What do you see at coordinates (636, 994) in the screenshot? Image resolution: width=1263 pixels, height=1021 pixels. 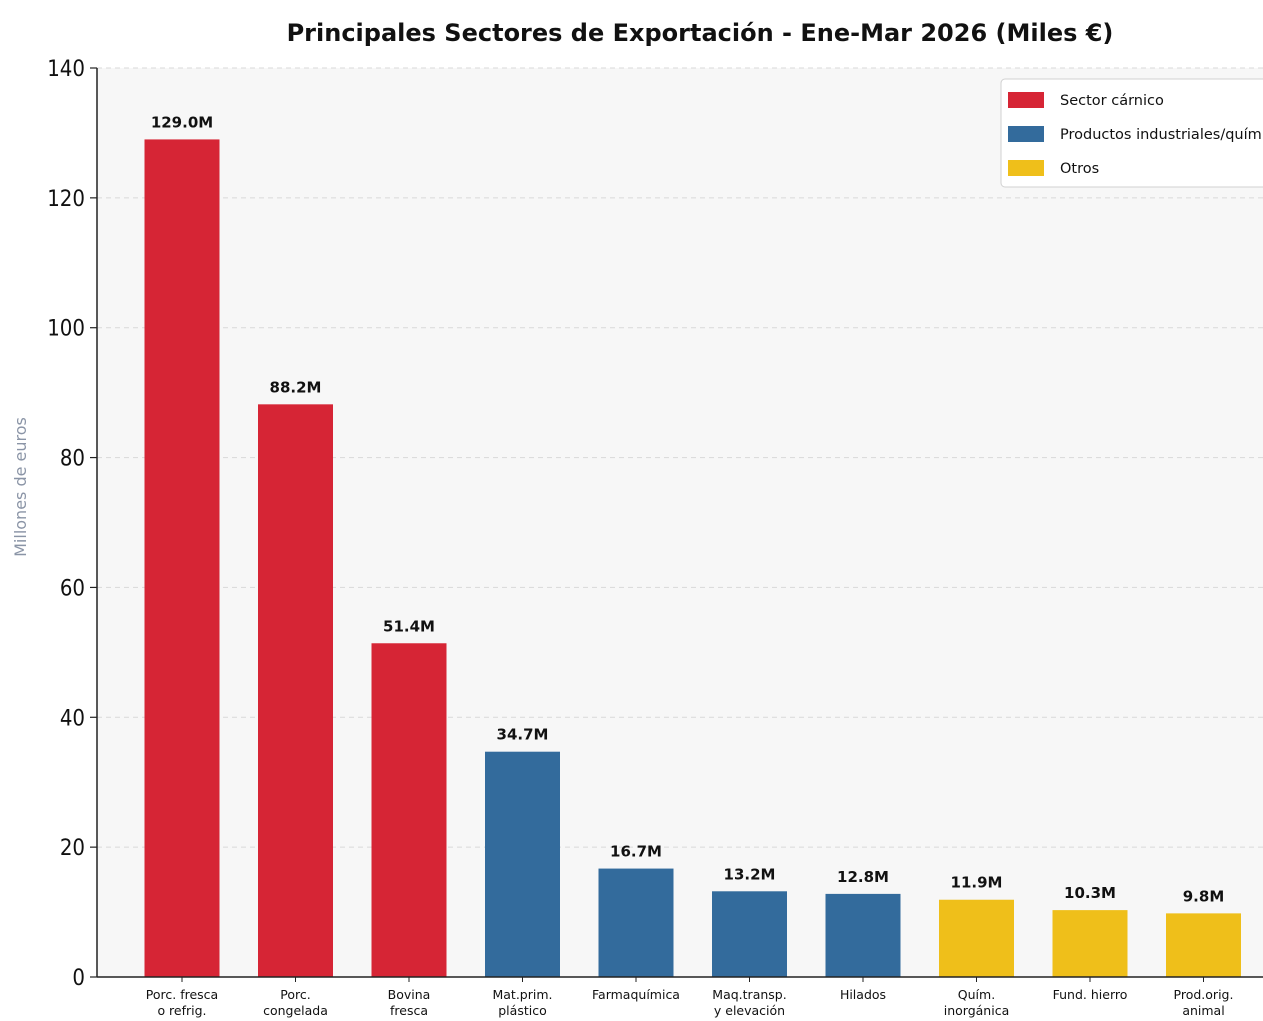 I see `x-tick-label: Farmaquímica` at bounding box center [636, 994].